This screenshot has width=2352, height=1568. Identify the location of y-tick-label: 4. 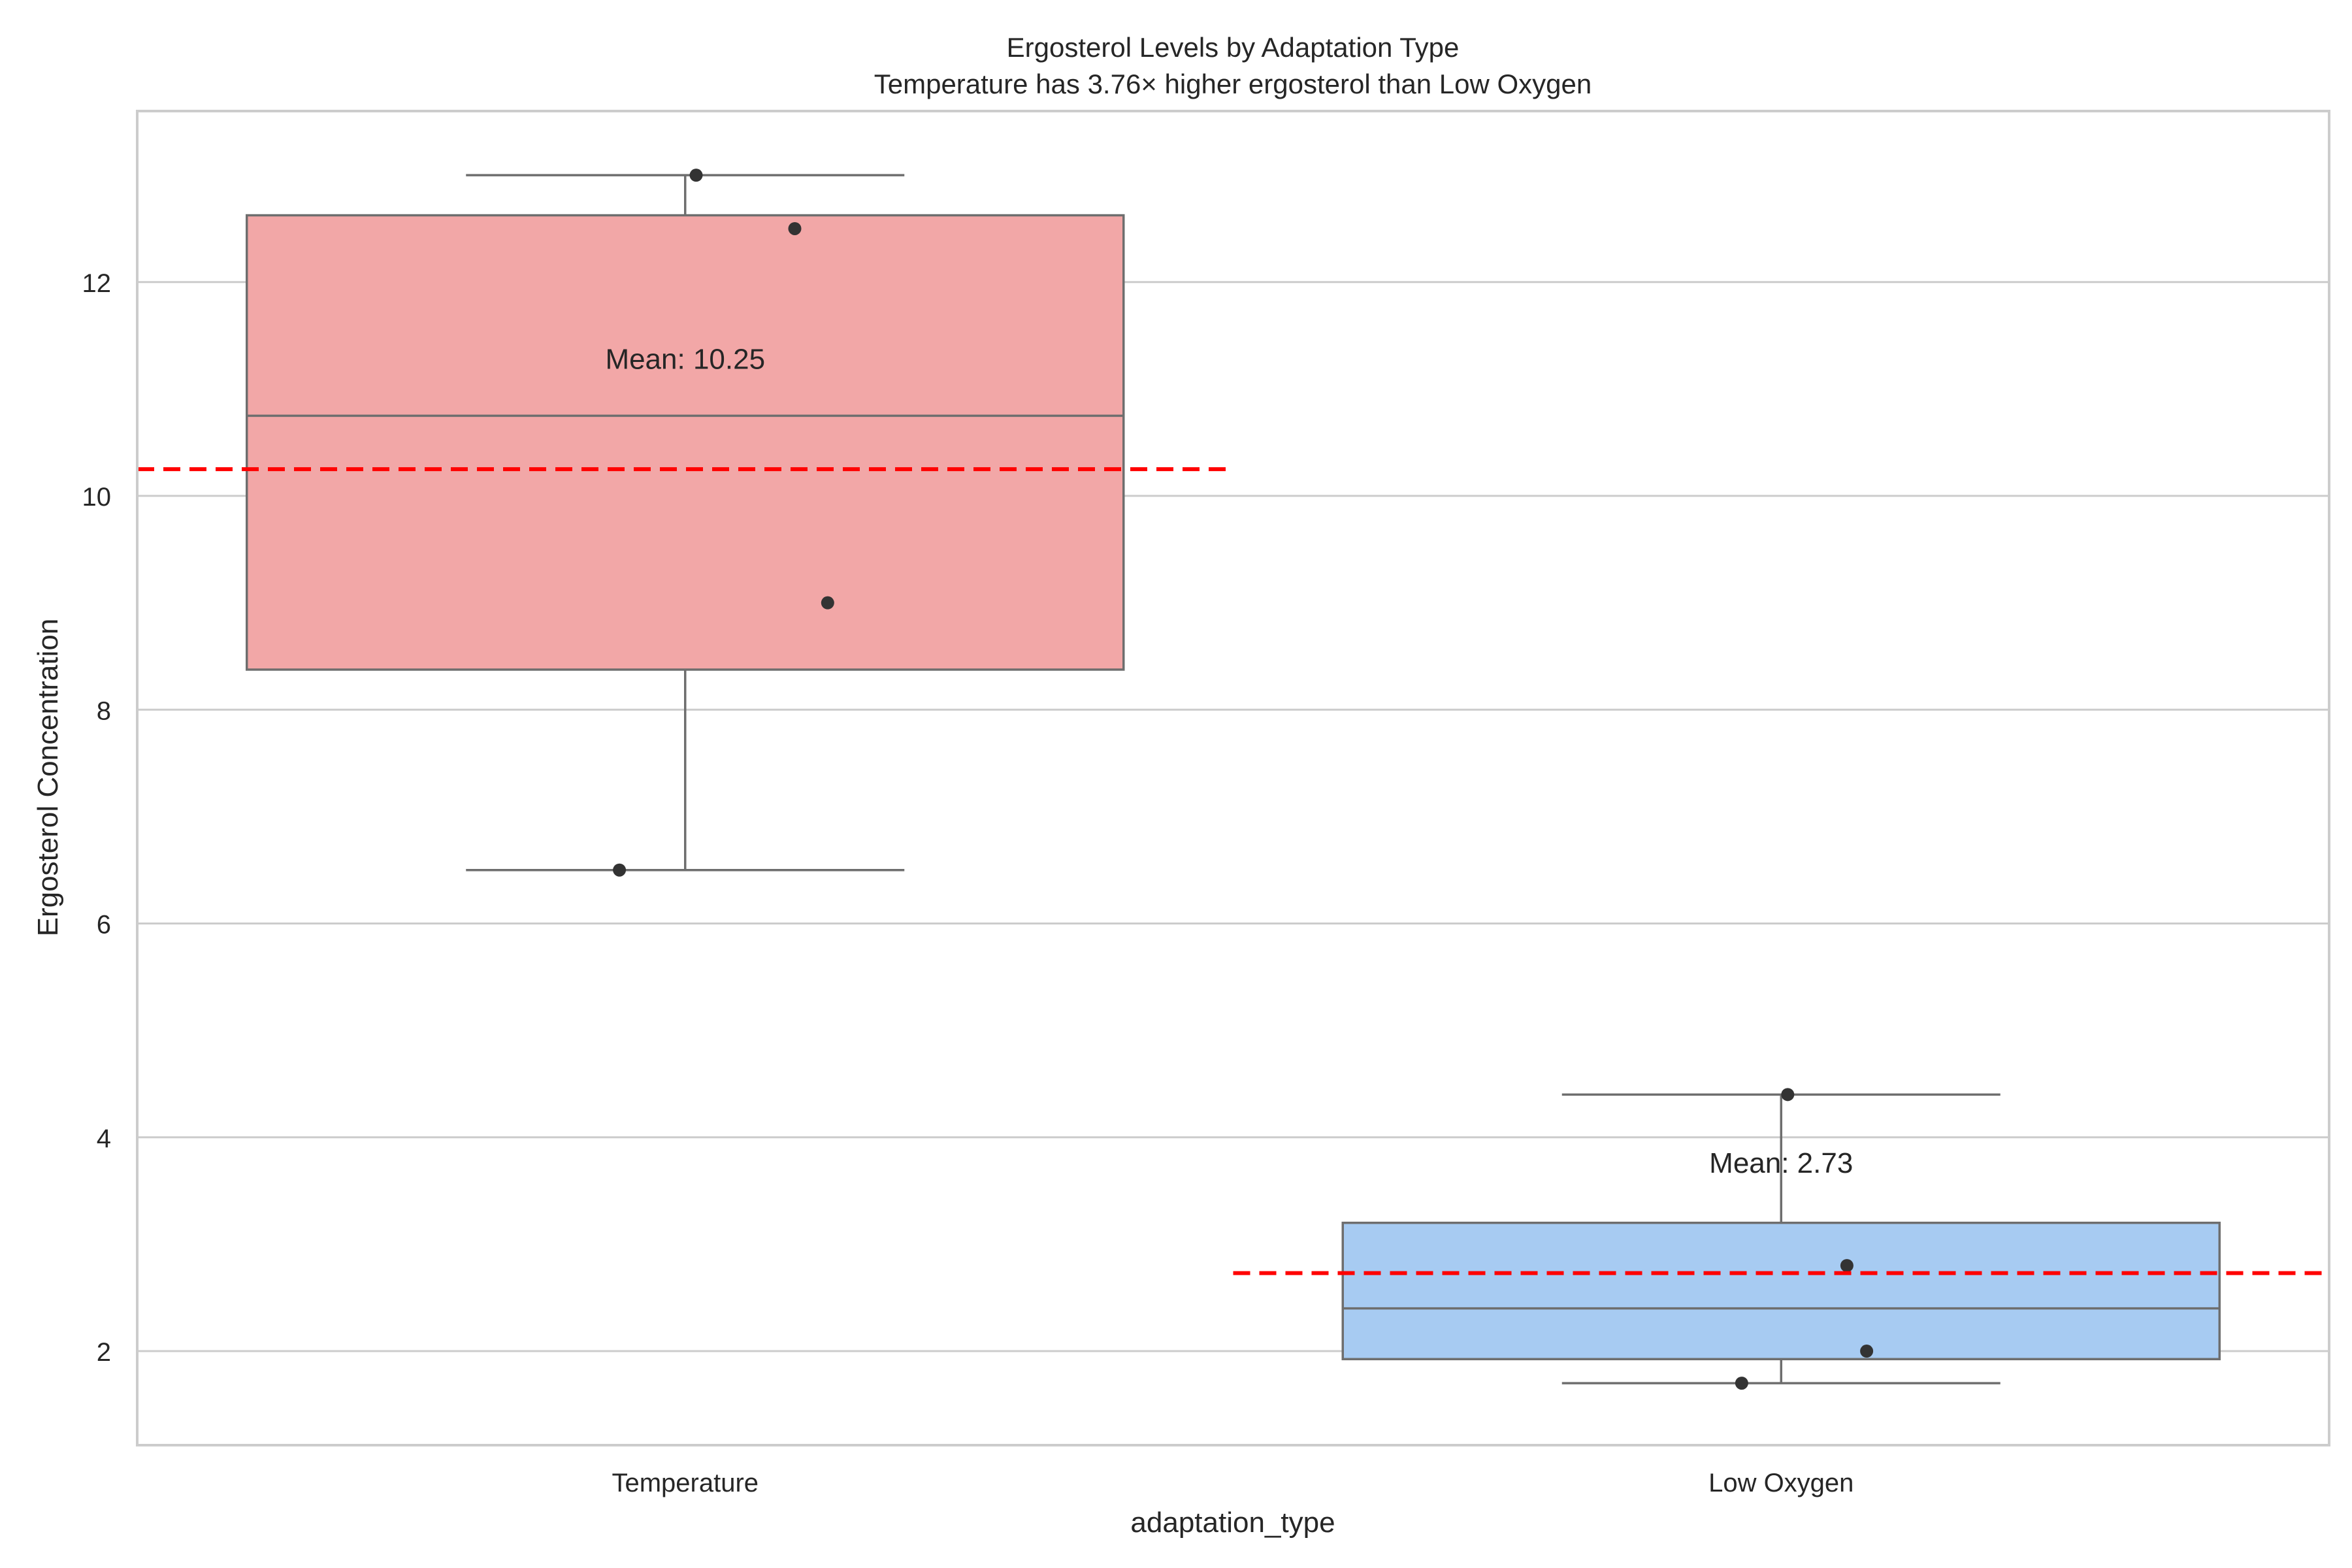
(104, 1138).